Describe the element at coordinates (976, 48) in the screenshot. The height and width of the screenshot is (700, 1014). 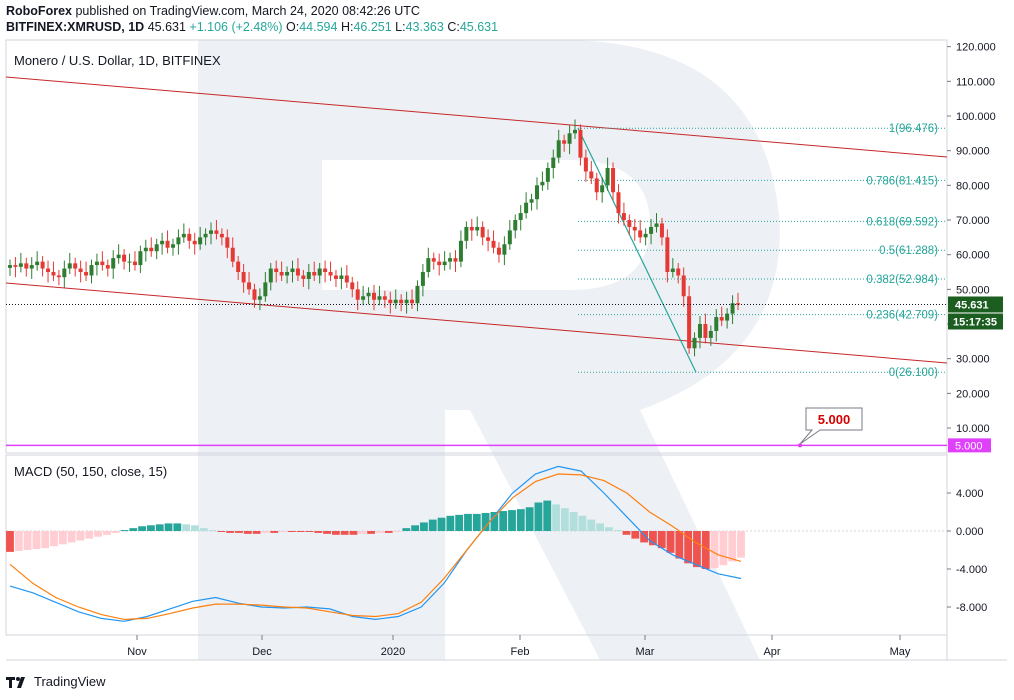
I see `price-tick-label: 120.000` at that location.